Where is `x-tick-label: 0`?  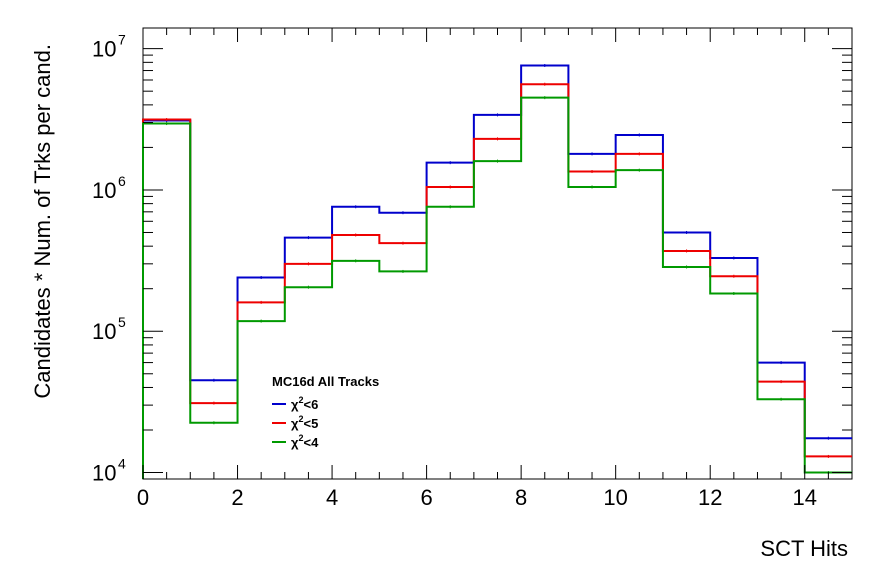 x-tick-label: 0 is located at coordinates (143, 497).